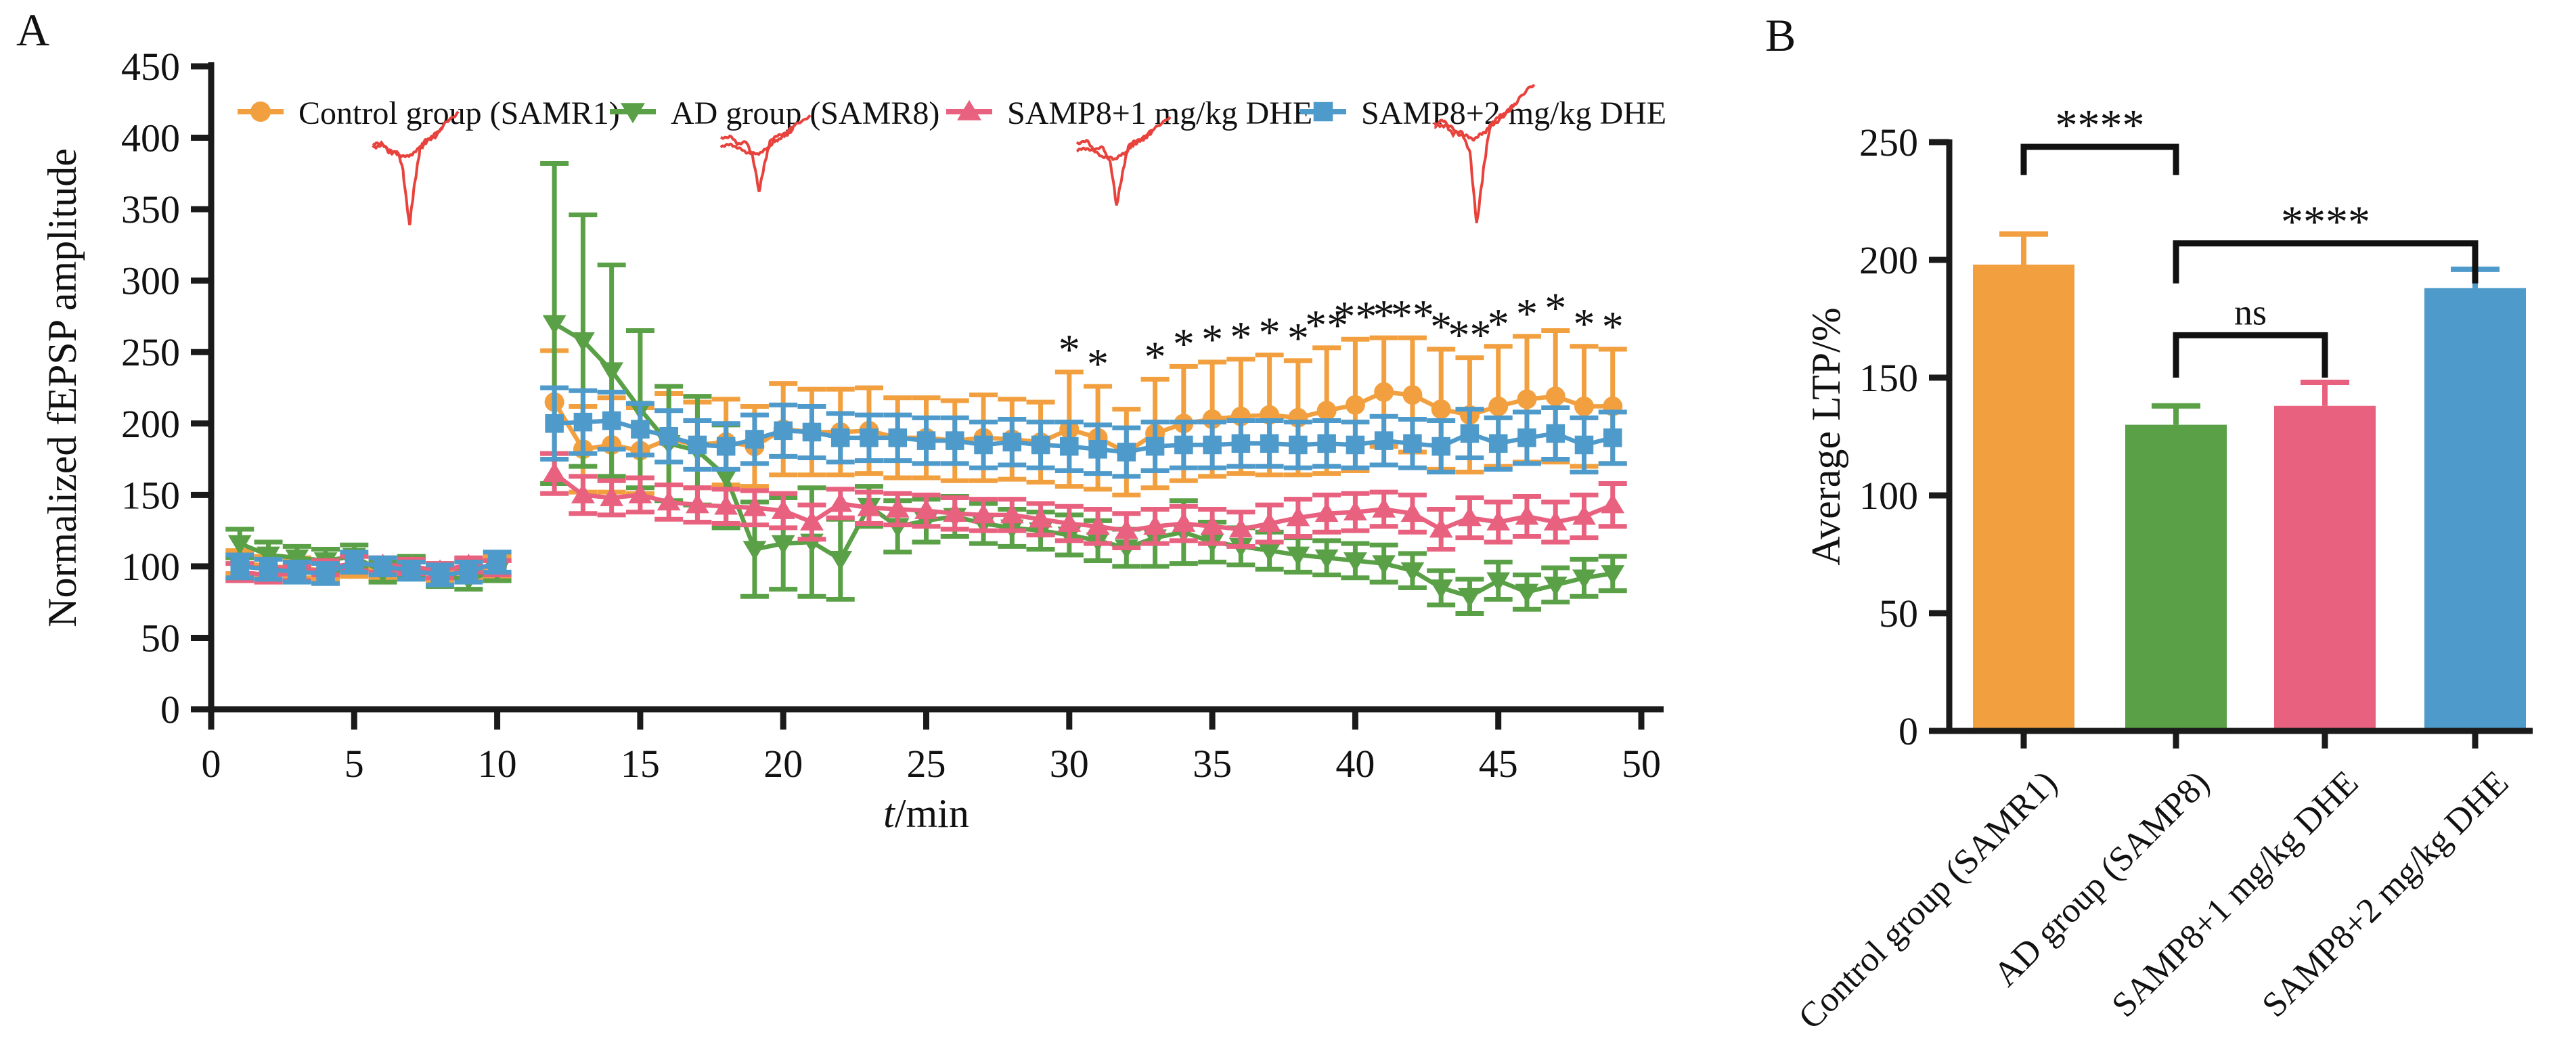 The width and height of the screenshot is (2576, 1049). I want to click on legend-label: Control group (SAMR1), so click(459, 113).